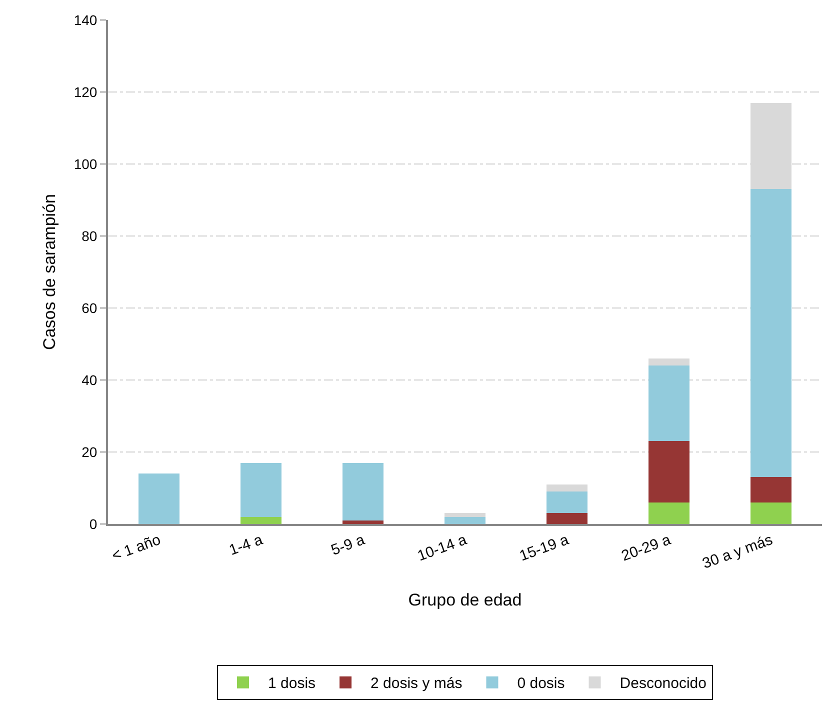 The width and height of the screenshot is (832, 710). Describe the element at coordinates (292, 683) in the screenshot. I see `legend-label: 1 dosis` at that location.